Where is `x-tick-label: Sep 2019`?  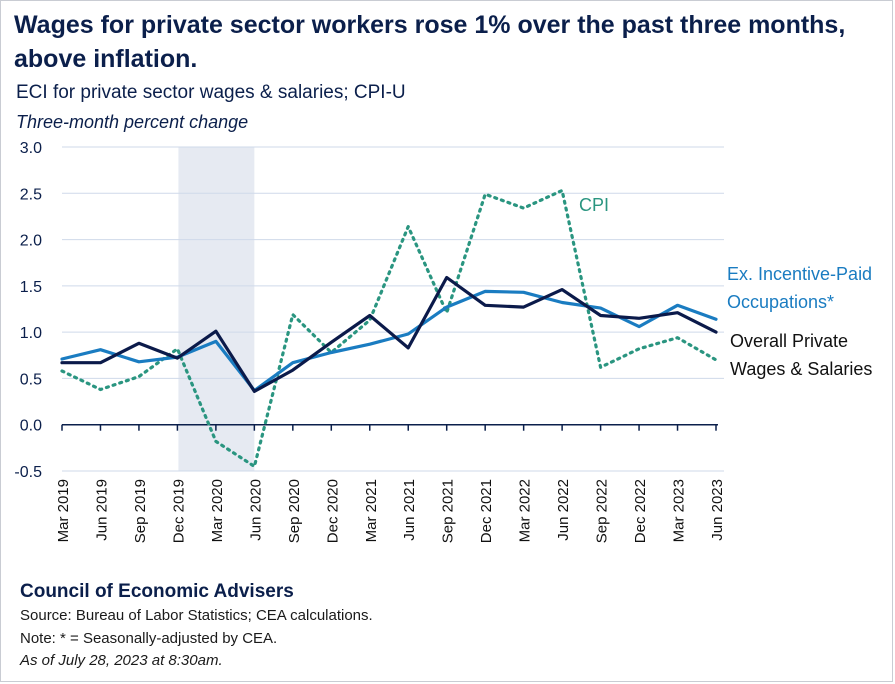 x-tick-label: Sep 2019 is located at coordinates (140, 511).